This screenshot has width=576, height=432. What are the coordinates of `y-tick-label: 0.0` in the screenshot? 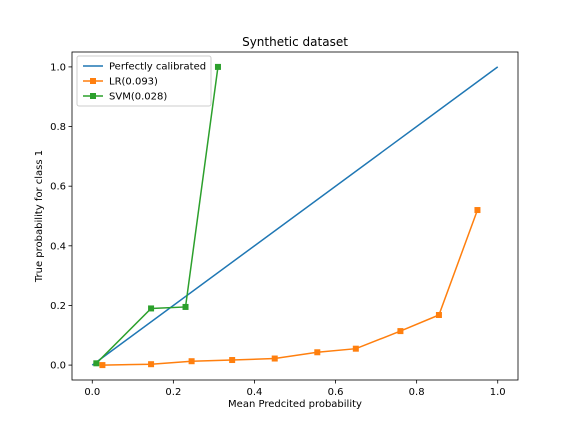 It's located at (58, 366).